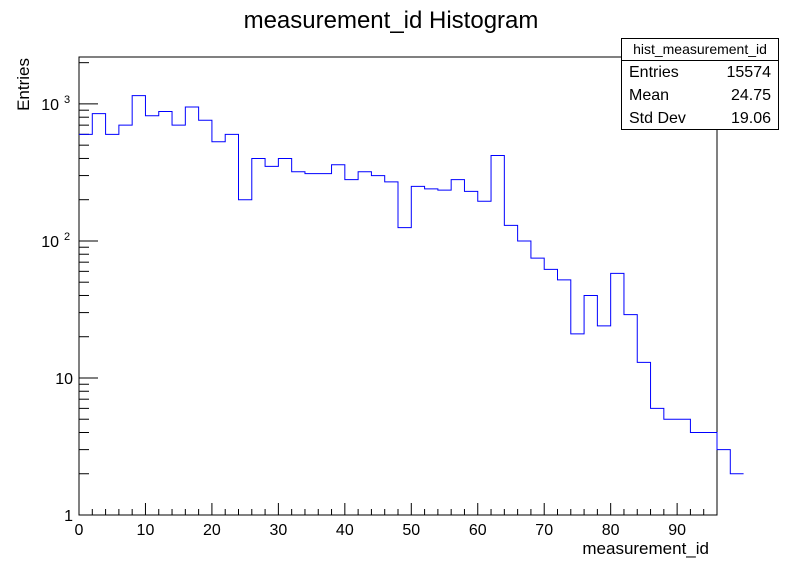  I want to click on stats-value: 15574, so click(749, 72).